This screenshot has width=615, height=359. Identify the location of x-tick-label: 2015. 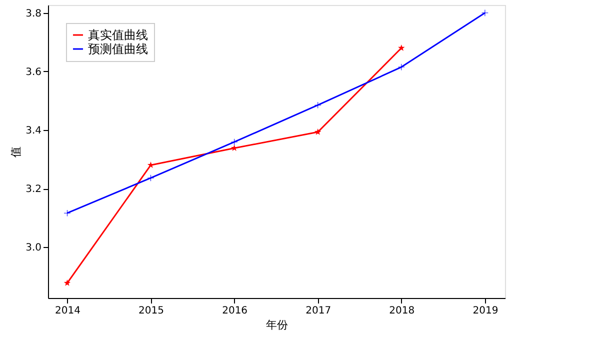
(151, 311).